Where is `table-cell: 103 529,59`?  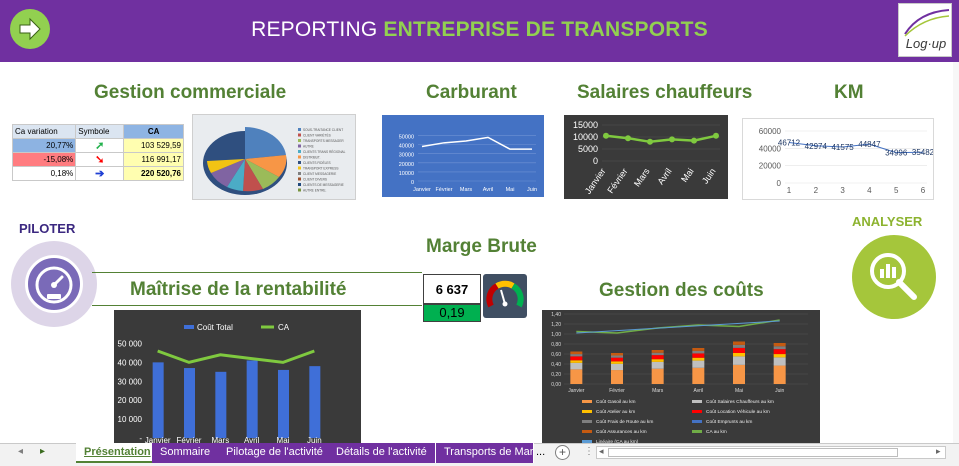 table-cell: 103 529,59 is located at coordinates (153, 145).